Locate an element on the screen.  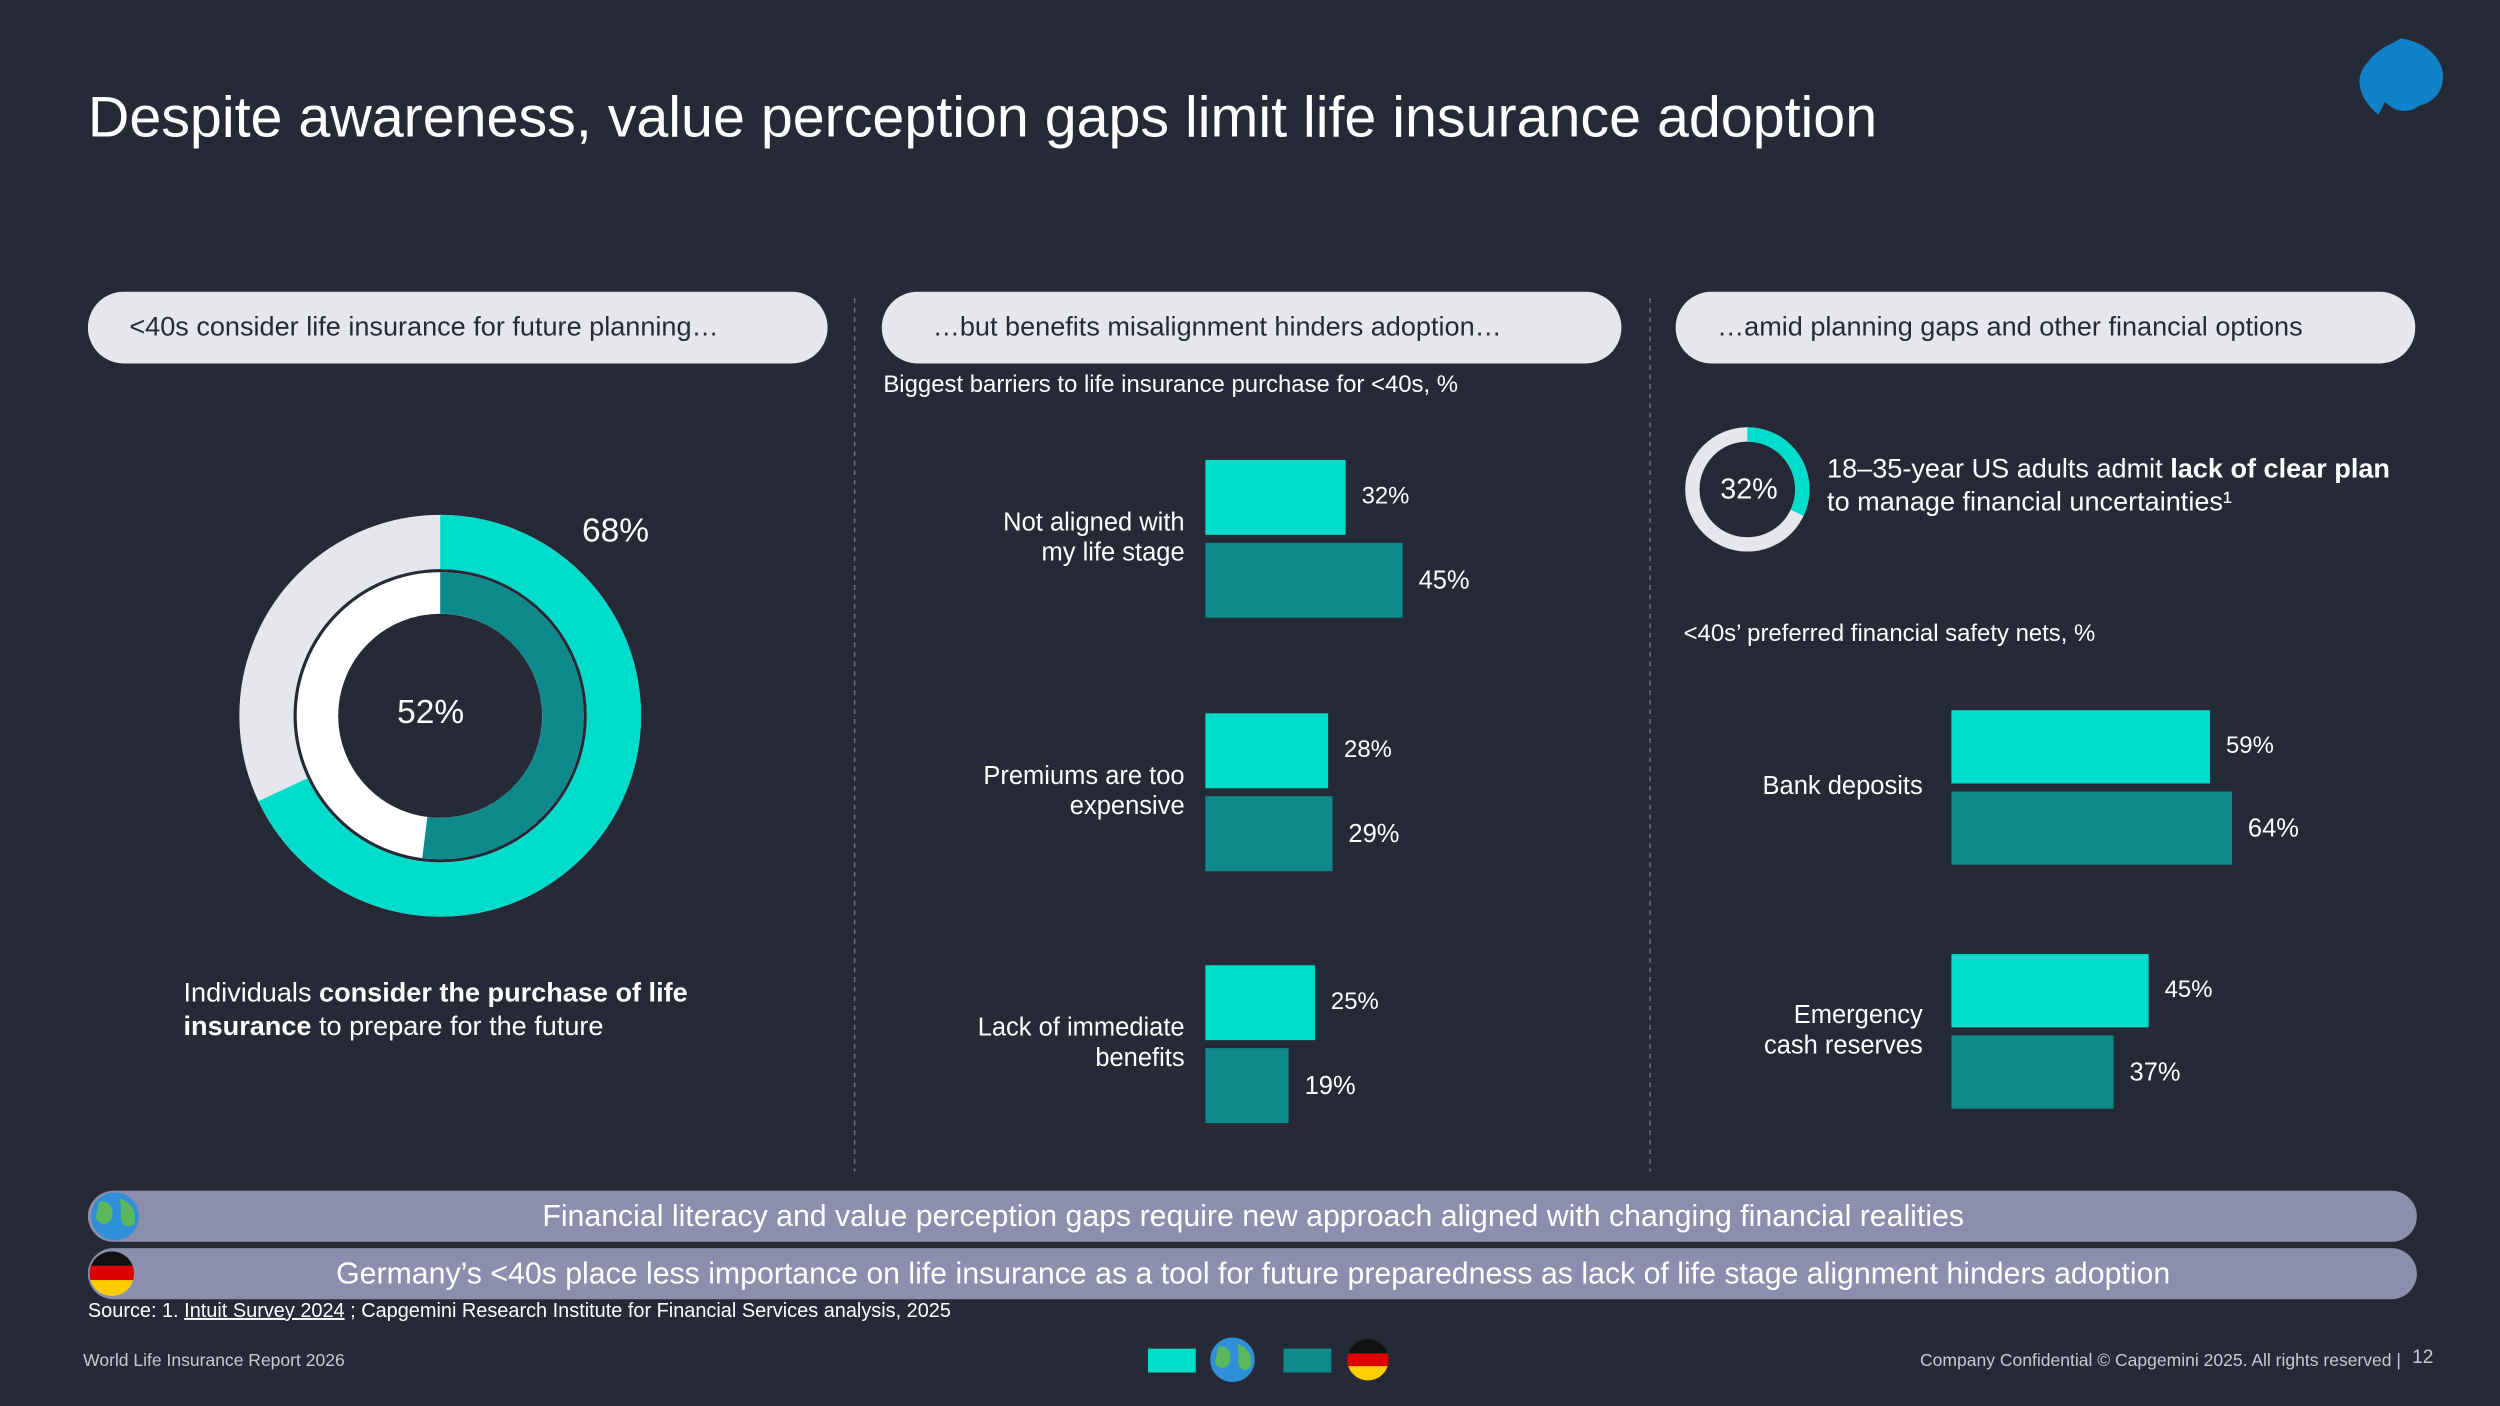
caption-segment: 18–35-year US adults admit is located at coordinates (1998, 467).